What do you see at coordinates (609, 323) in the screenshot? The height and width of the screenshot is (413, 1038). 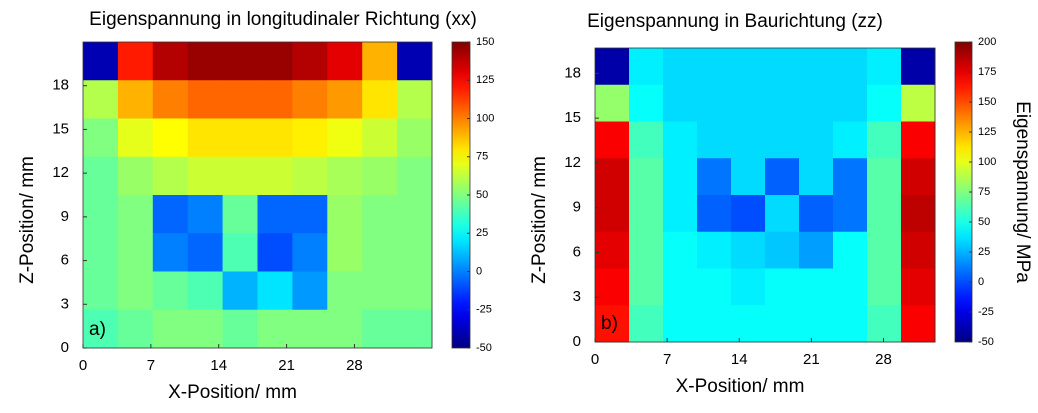 I see `panel-annotation: b)` at bounding box center [609, 323].